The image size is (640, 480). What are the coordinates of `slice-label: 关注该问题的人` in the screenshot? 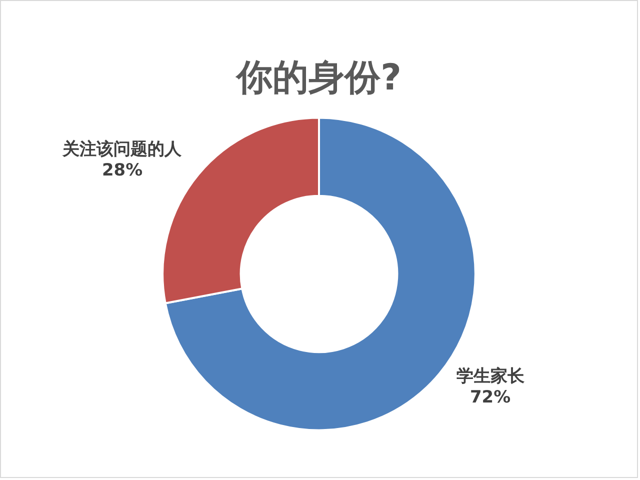 It's located at (122, 148).